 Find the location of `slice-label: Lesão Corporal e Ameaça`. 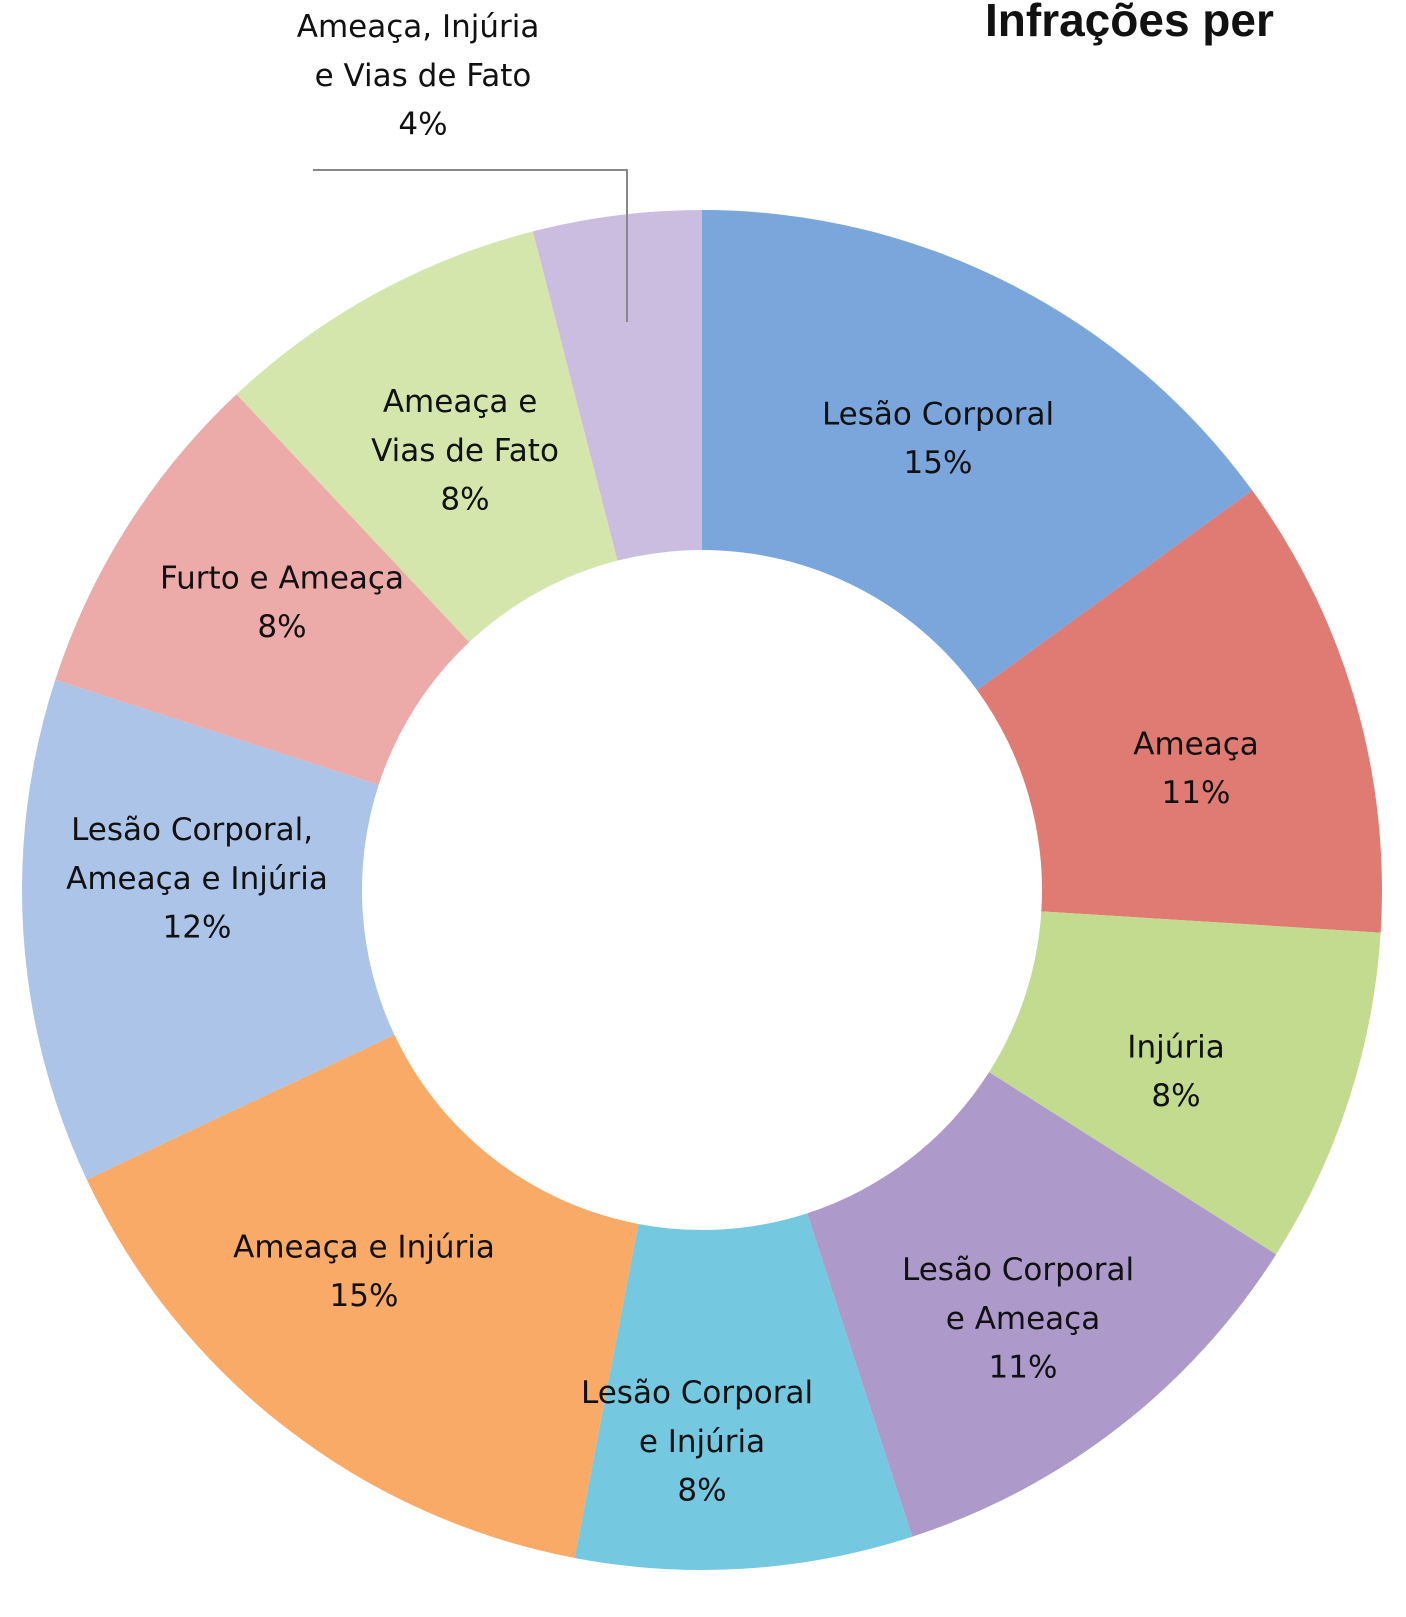

slice-label: Lesão Corporal e Ameaça is located at coordinates (1023, 1294).